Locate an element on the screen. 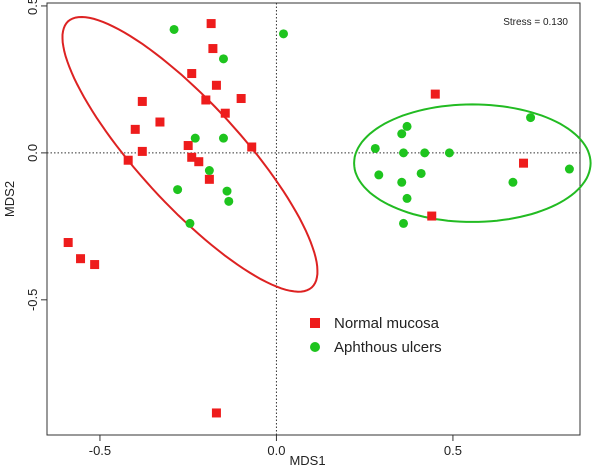  x-axis-label: MDS1 is located at coordinates (307, 460).